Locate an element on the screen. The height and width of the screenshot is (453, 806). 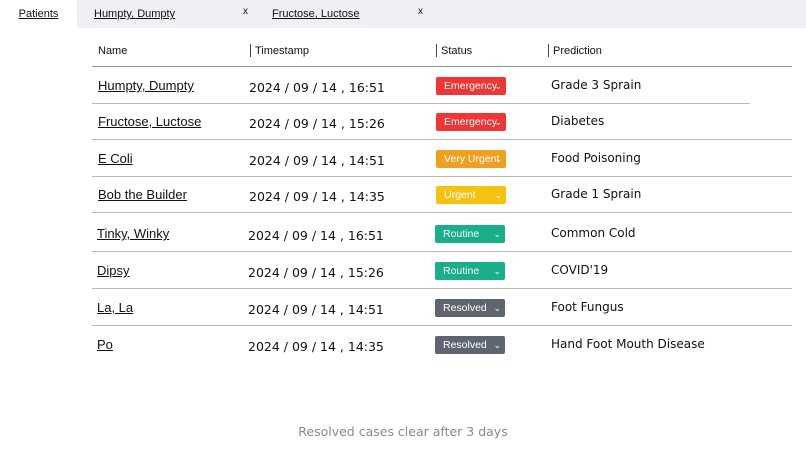
tab-label: Fructose, Luctose is located at coordinates (316, 14).